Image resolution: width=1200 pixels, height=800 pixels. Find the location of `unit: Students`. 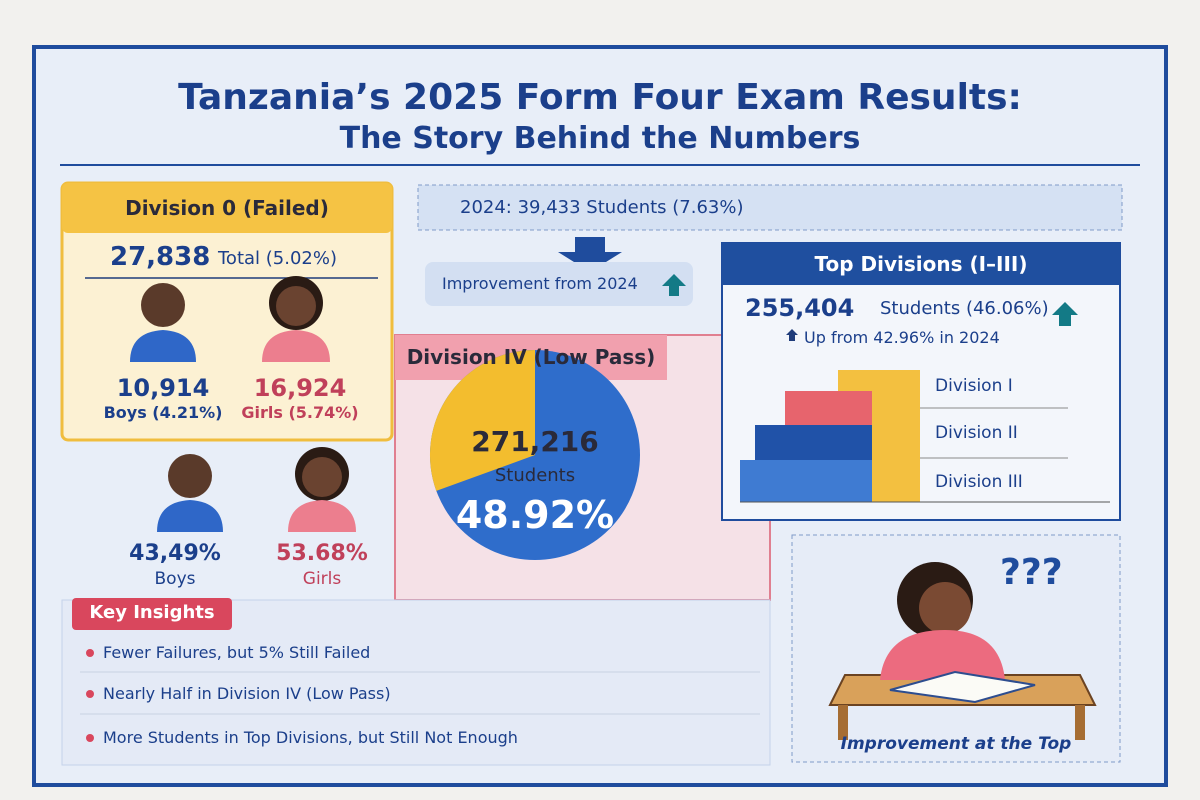

unit: Students is located at coordinates (535, 475).